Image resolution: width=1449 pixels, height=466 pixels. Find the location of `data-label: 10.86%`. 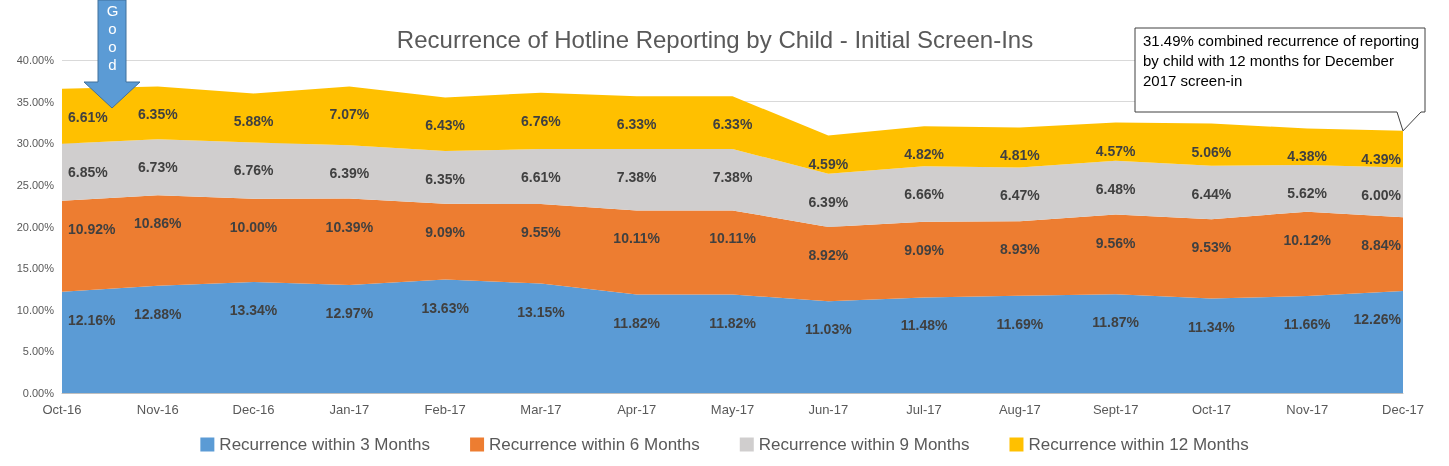

data-label: 10.86% is located at coordinates (158, 223).